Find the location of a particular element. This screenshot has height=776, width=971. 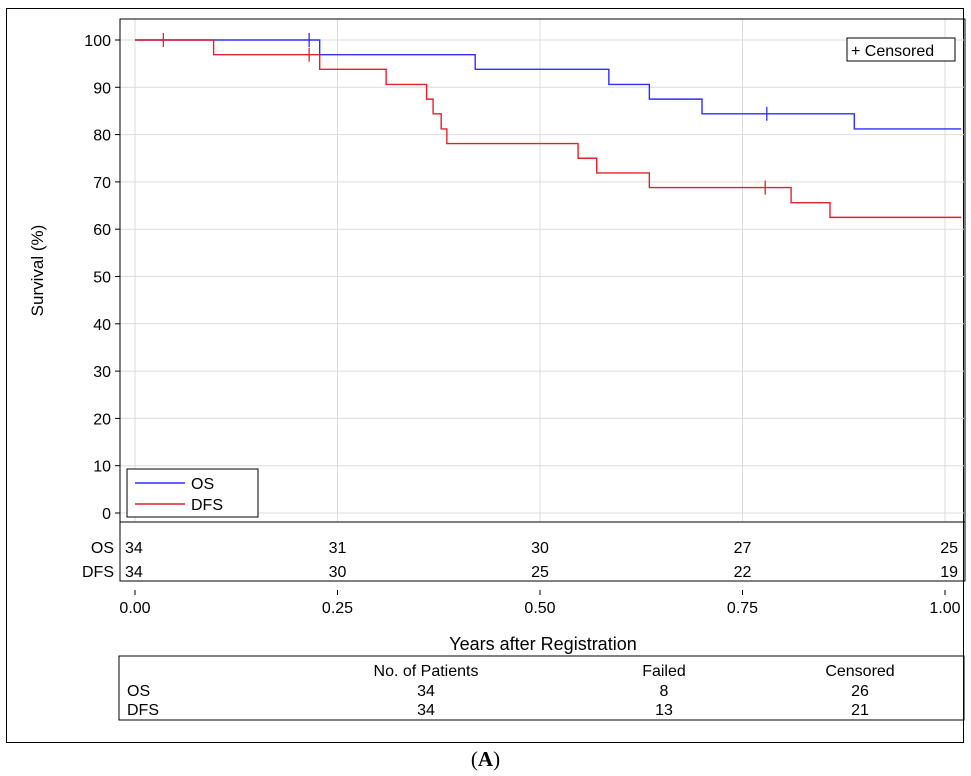

x-axis-label: Years after Registration is located at coordinates (542, 644).